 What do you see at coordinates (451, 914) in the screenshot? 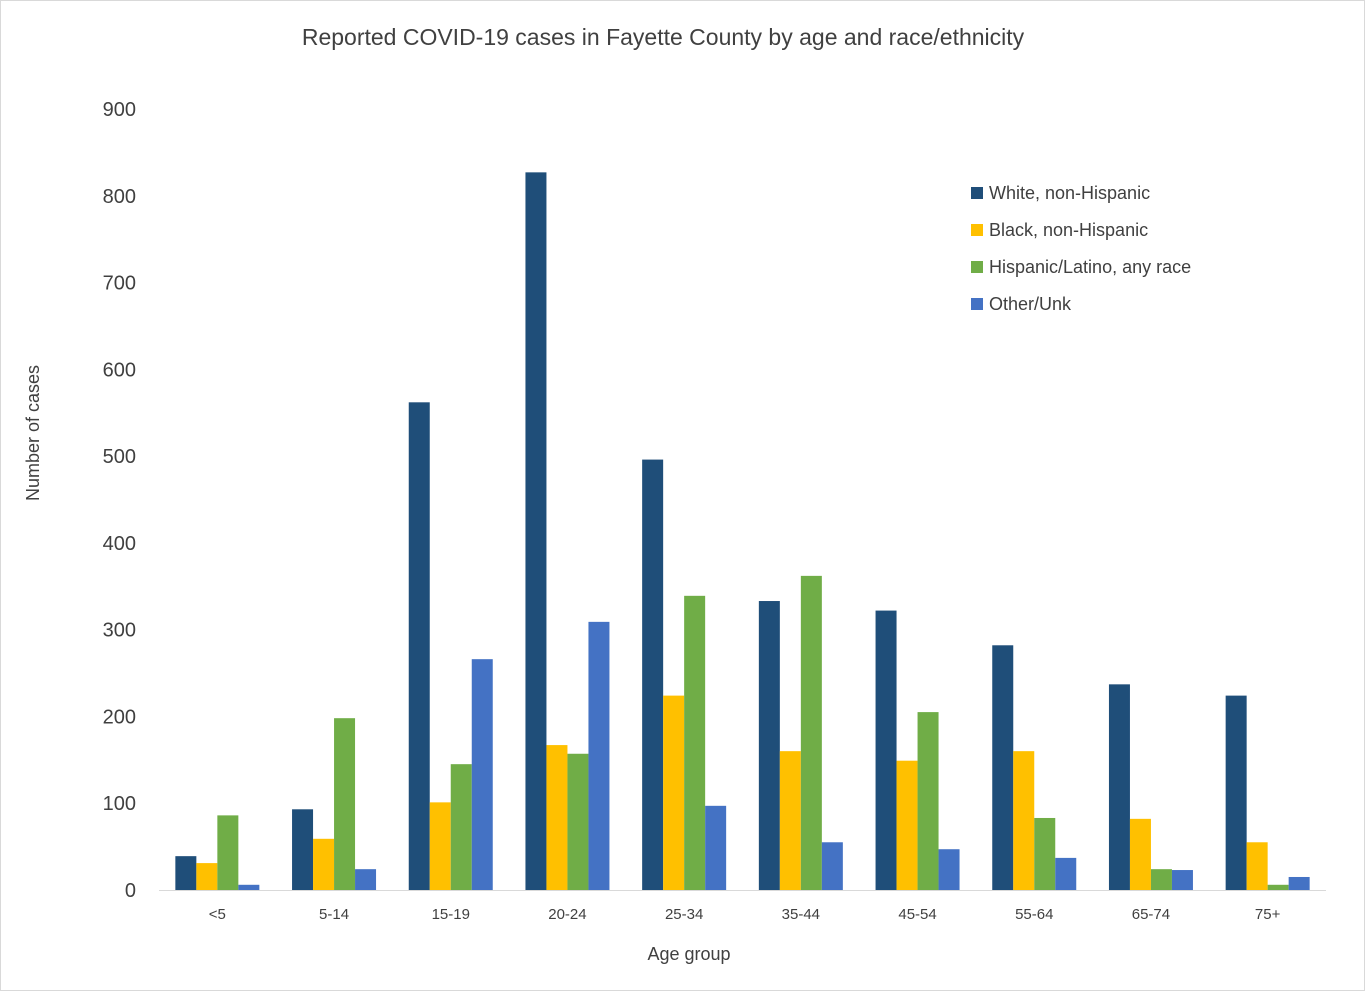
I see `x-tick-label: 15-19` at bounding box center [451, 914].